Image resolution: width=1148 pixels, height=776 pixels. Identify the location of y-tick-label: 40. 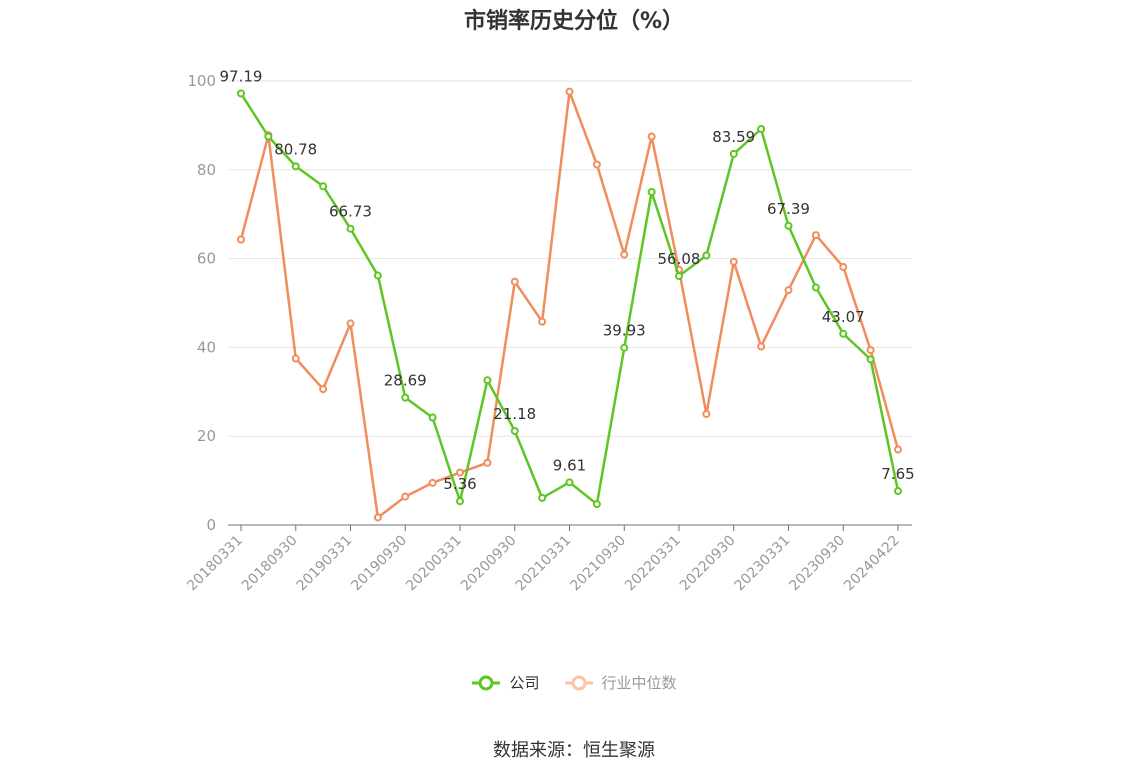
(206, 347).